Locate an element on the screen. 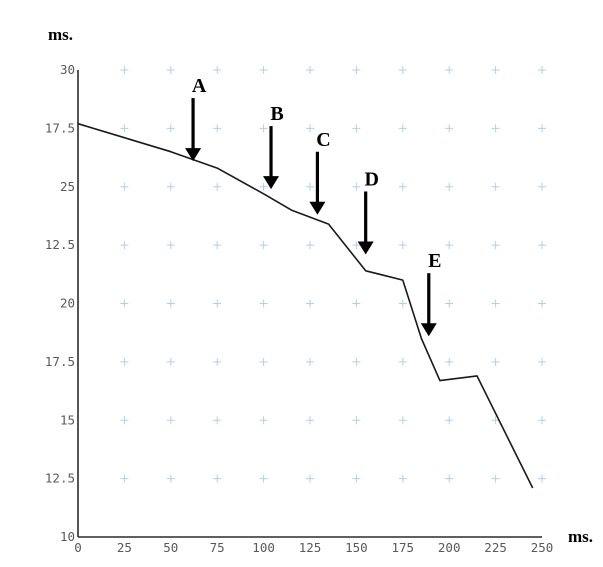 This screenshot has width=603, height=567. y-tick-label: 15 is located at coordinates (67, 419).